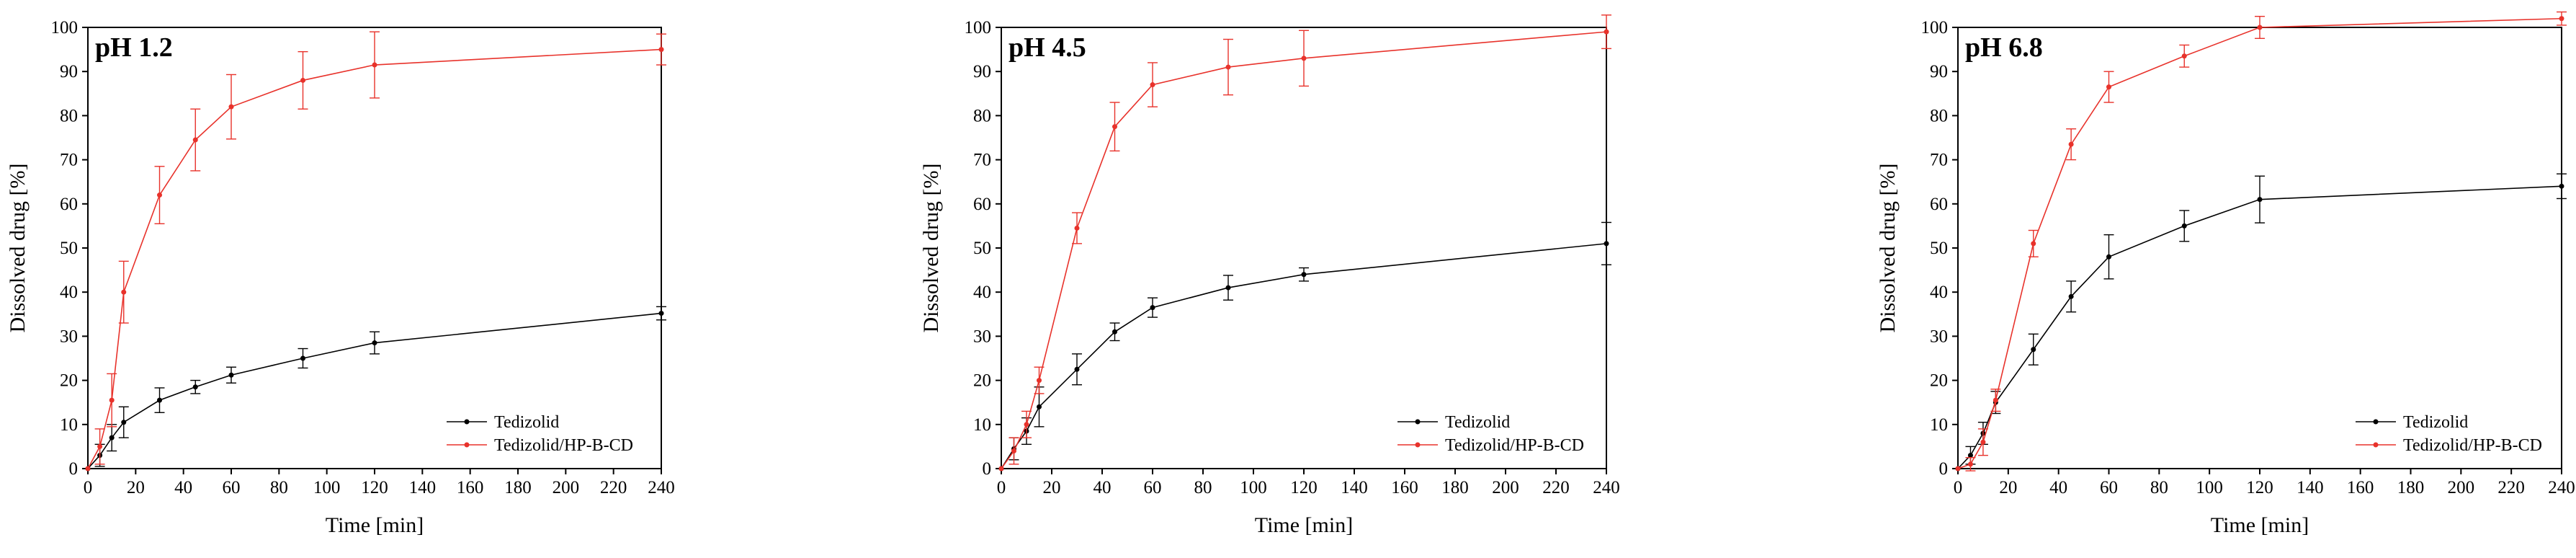 This screenshot has height=558, width=2576. I want to click on y-tick-label: 70, so click(1939, 160).